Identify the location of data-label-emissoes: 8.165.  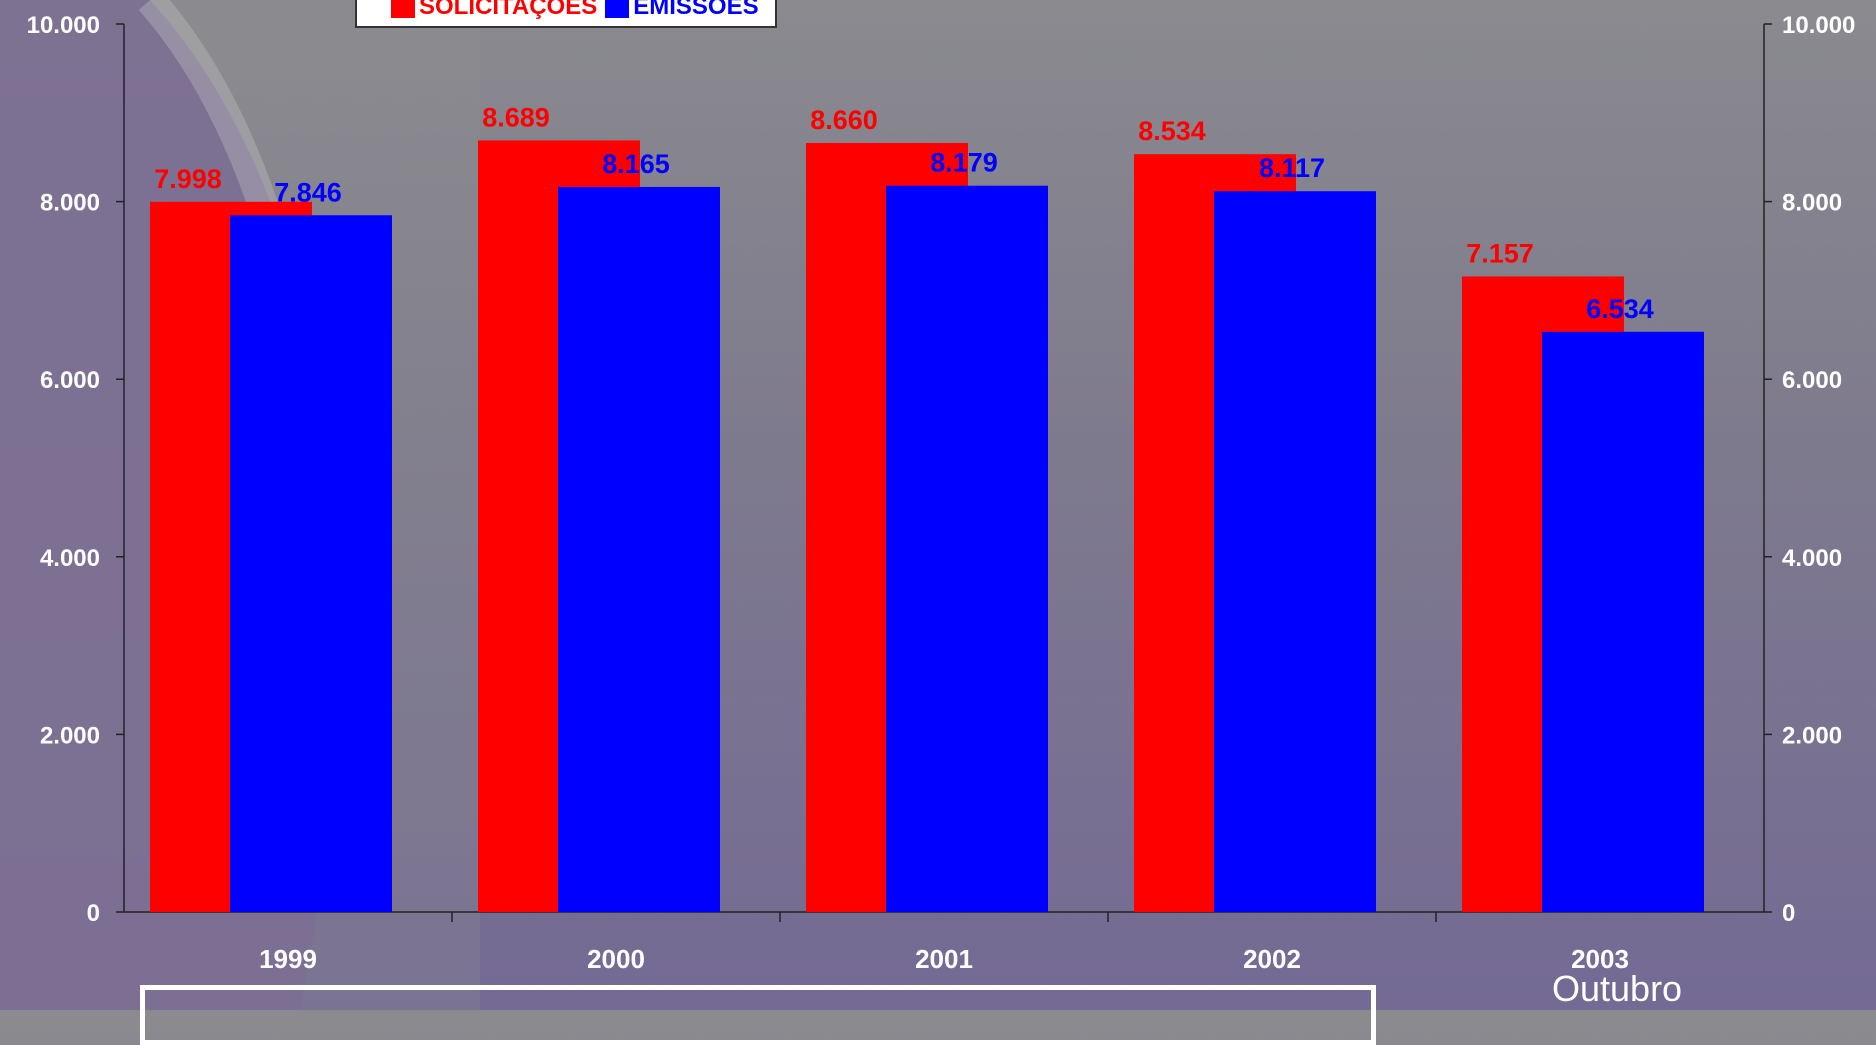
(636, 164).